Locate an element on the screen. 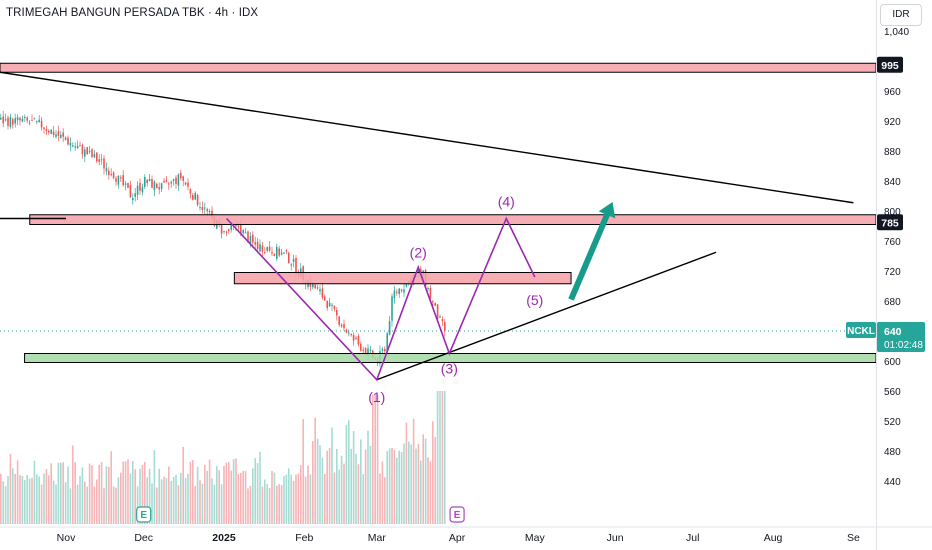  earnings-marker-label: E is located at coordinates (143, 515).